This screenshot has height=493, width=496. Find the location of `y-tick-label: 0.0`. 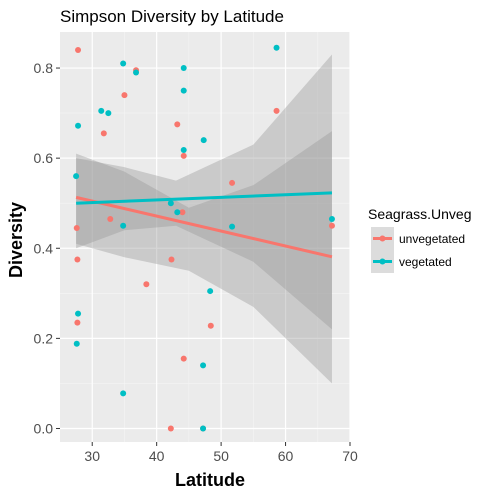

y-tick-label: 0.0 is located at coordinates (44, 428).